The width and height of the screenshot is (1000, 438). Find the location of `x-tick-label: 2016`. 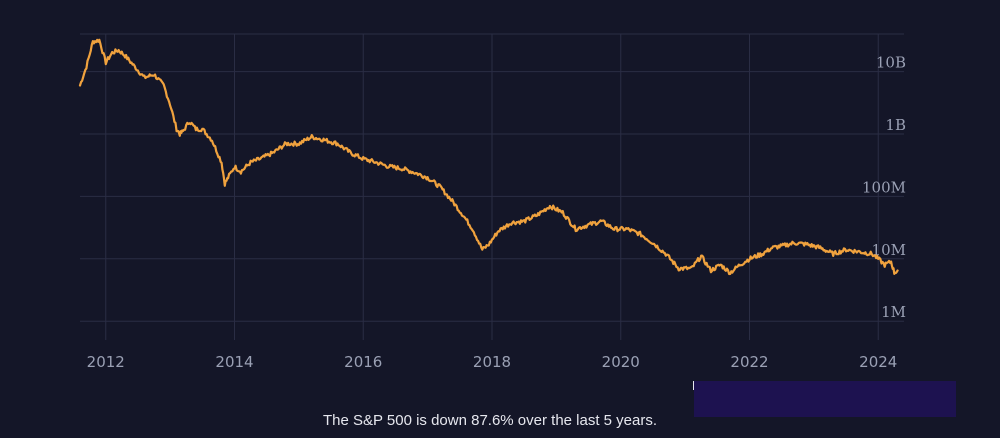

x-tick-label: 2016 is located at coordinates (363, 362).